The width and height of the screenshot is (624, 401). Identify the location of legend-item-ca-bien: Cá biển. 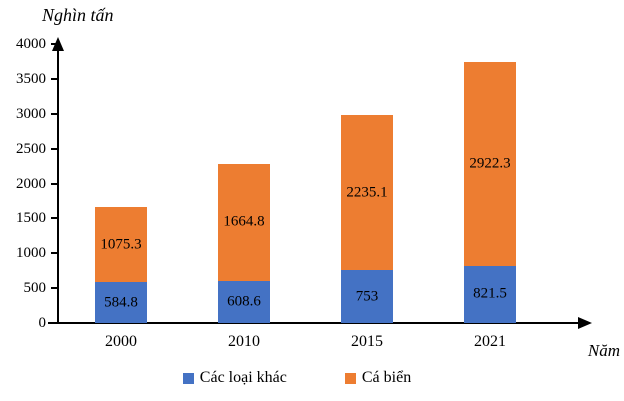
(378, 378).